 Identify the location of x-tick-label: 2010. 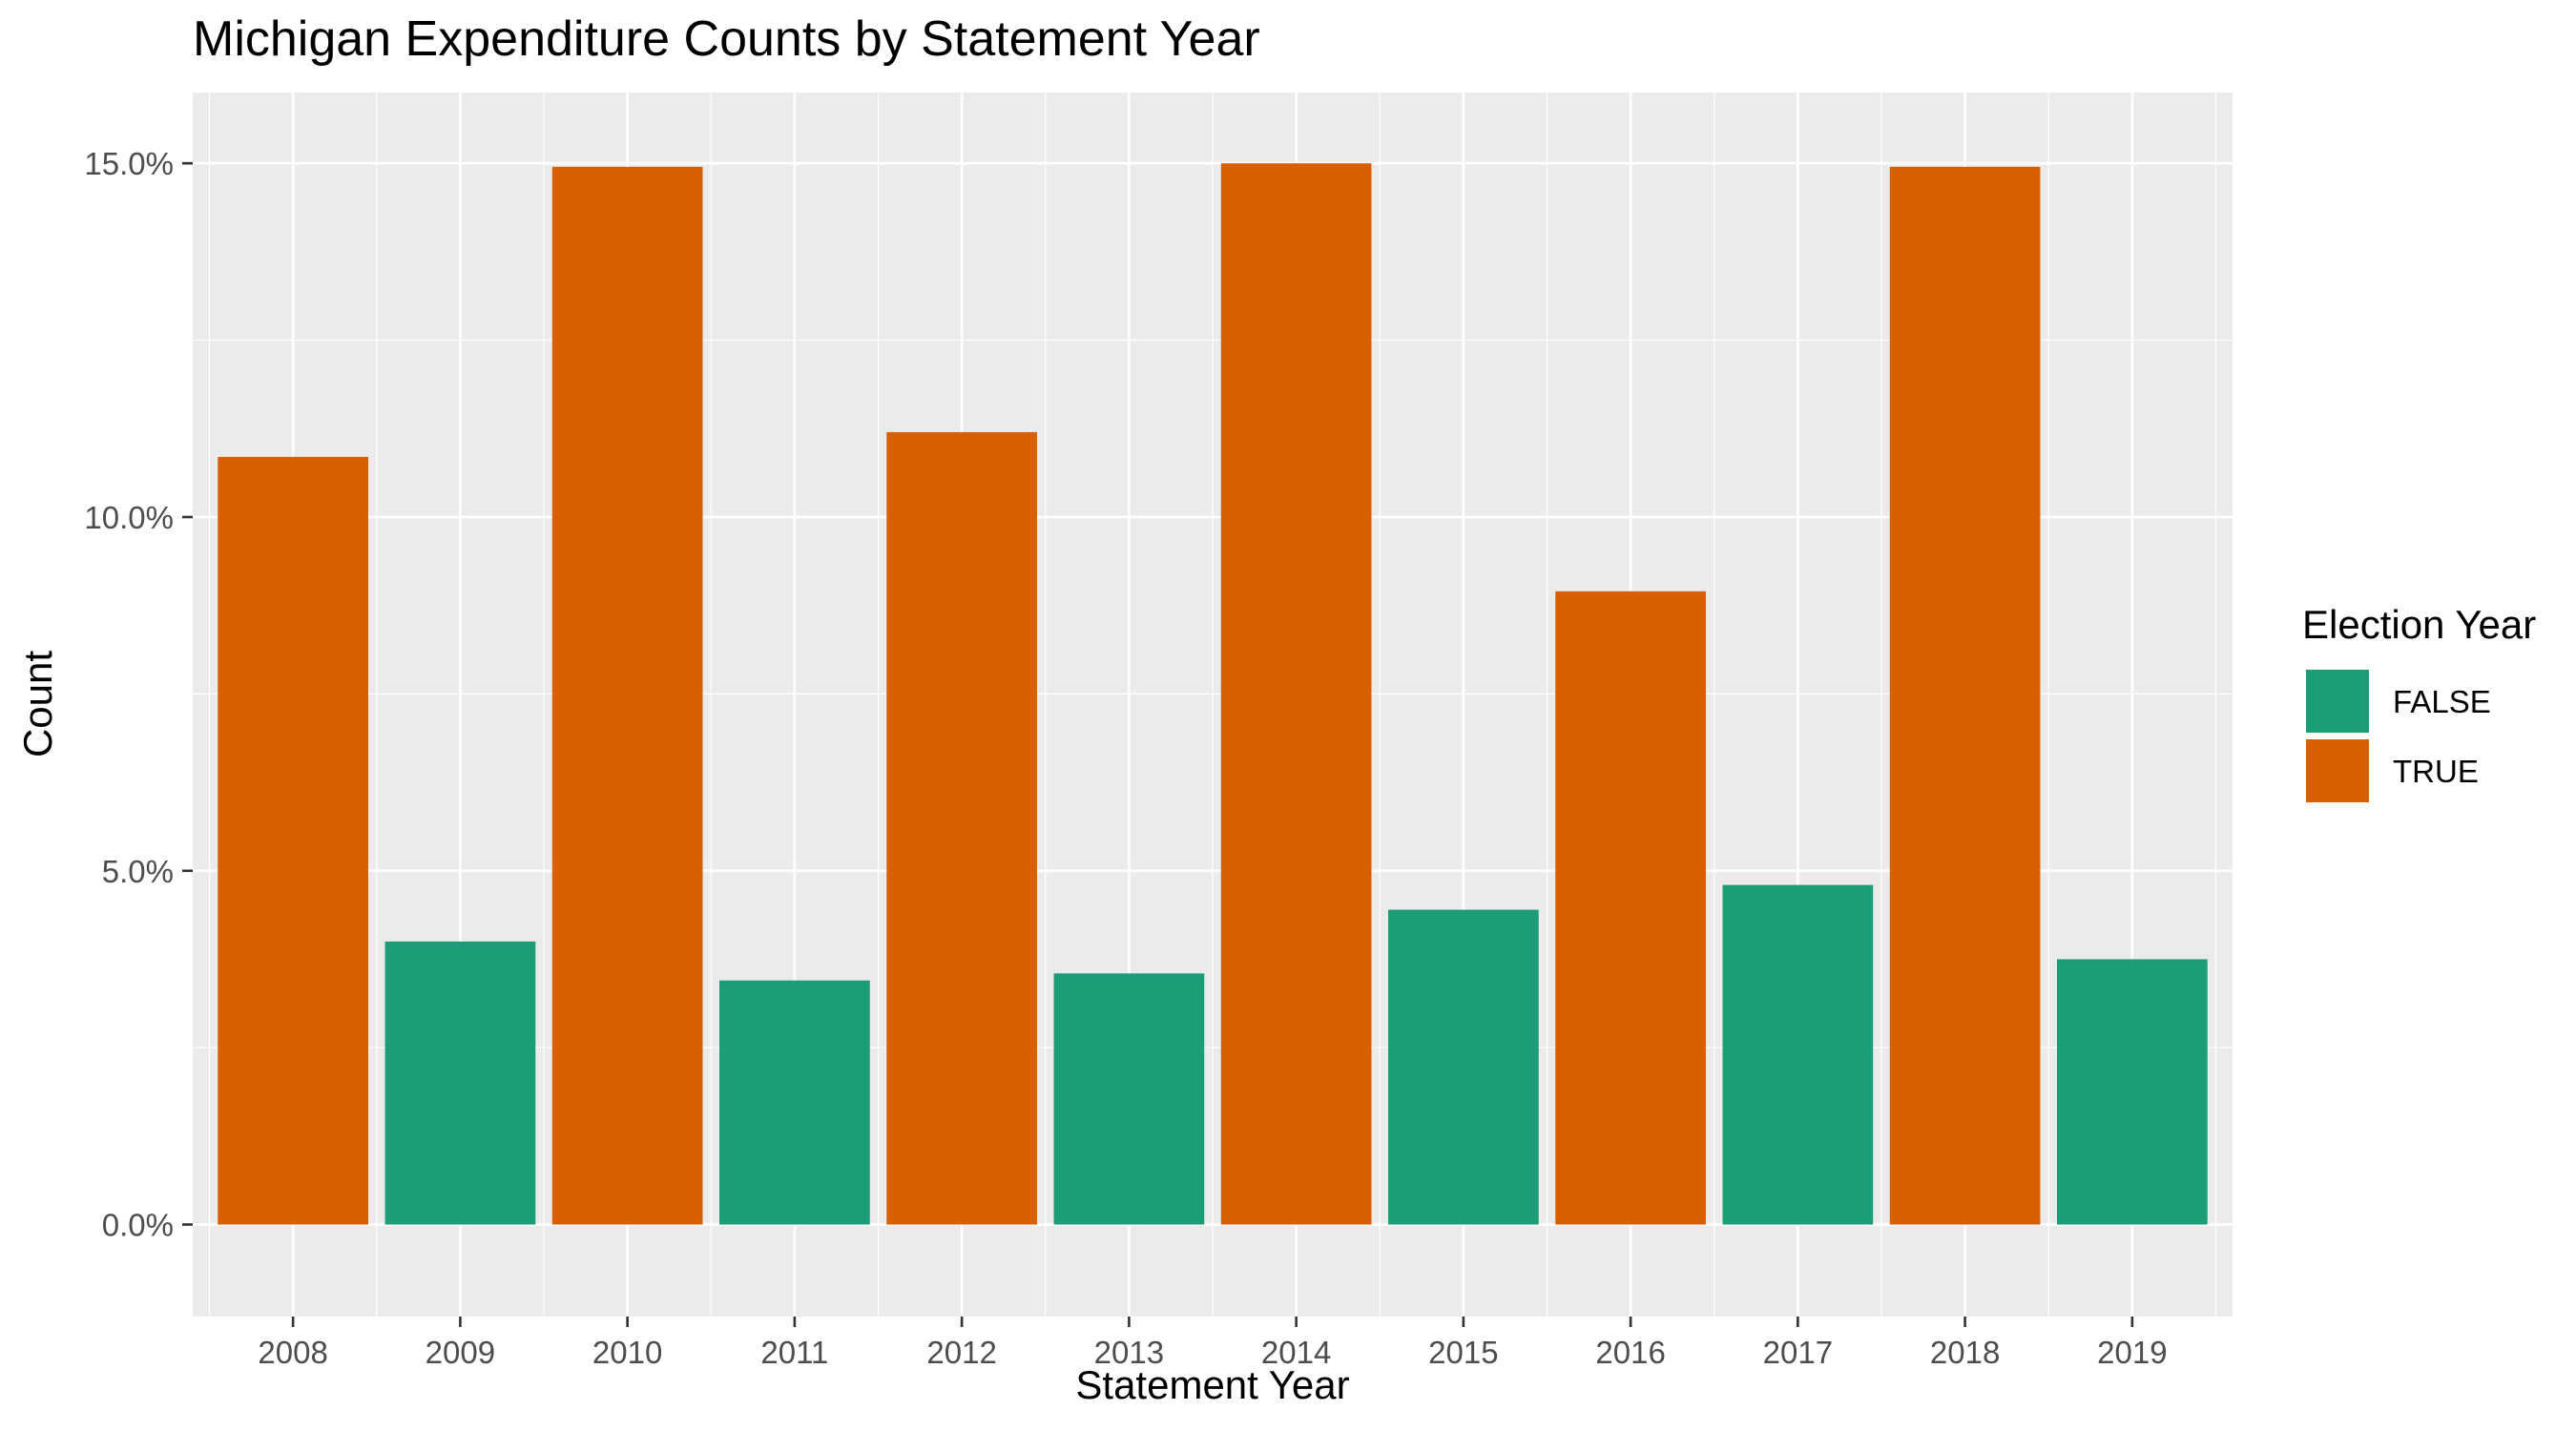
(627, 1353).